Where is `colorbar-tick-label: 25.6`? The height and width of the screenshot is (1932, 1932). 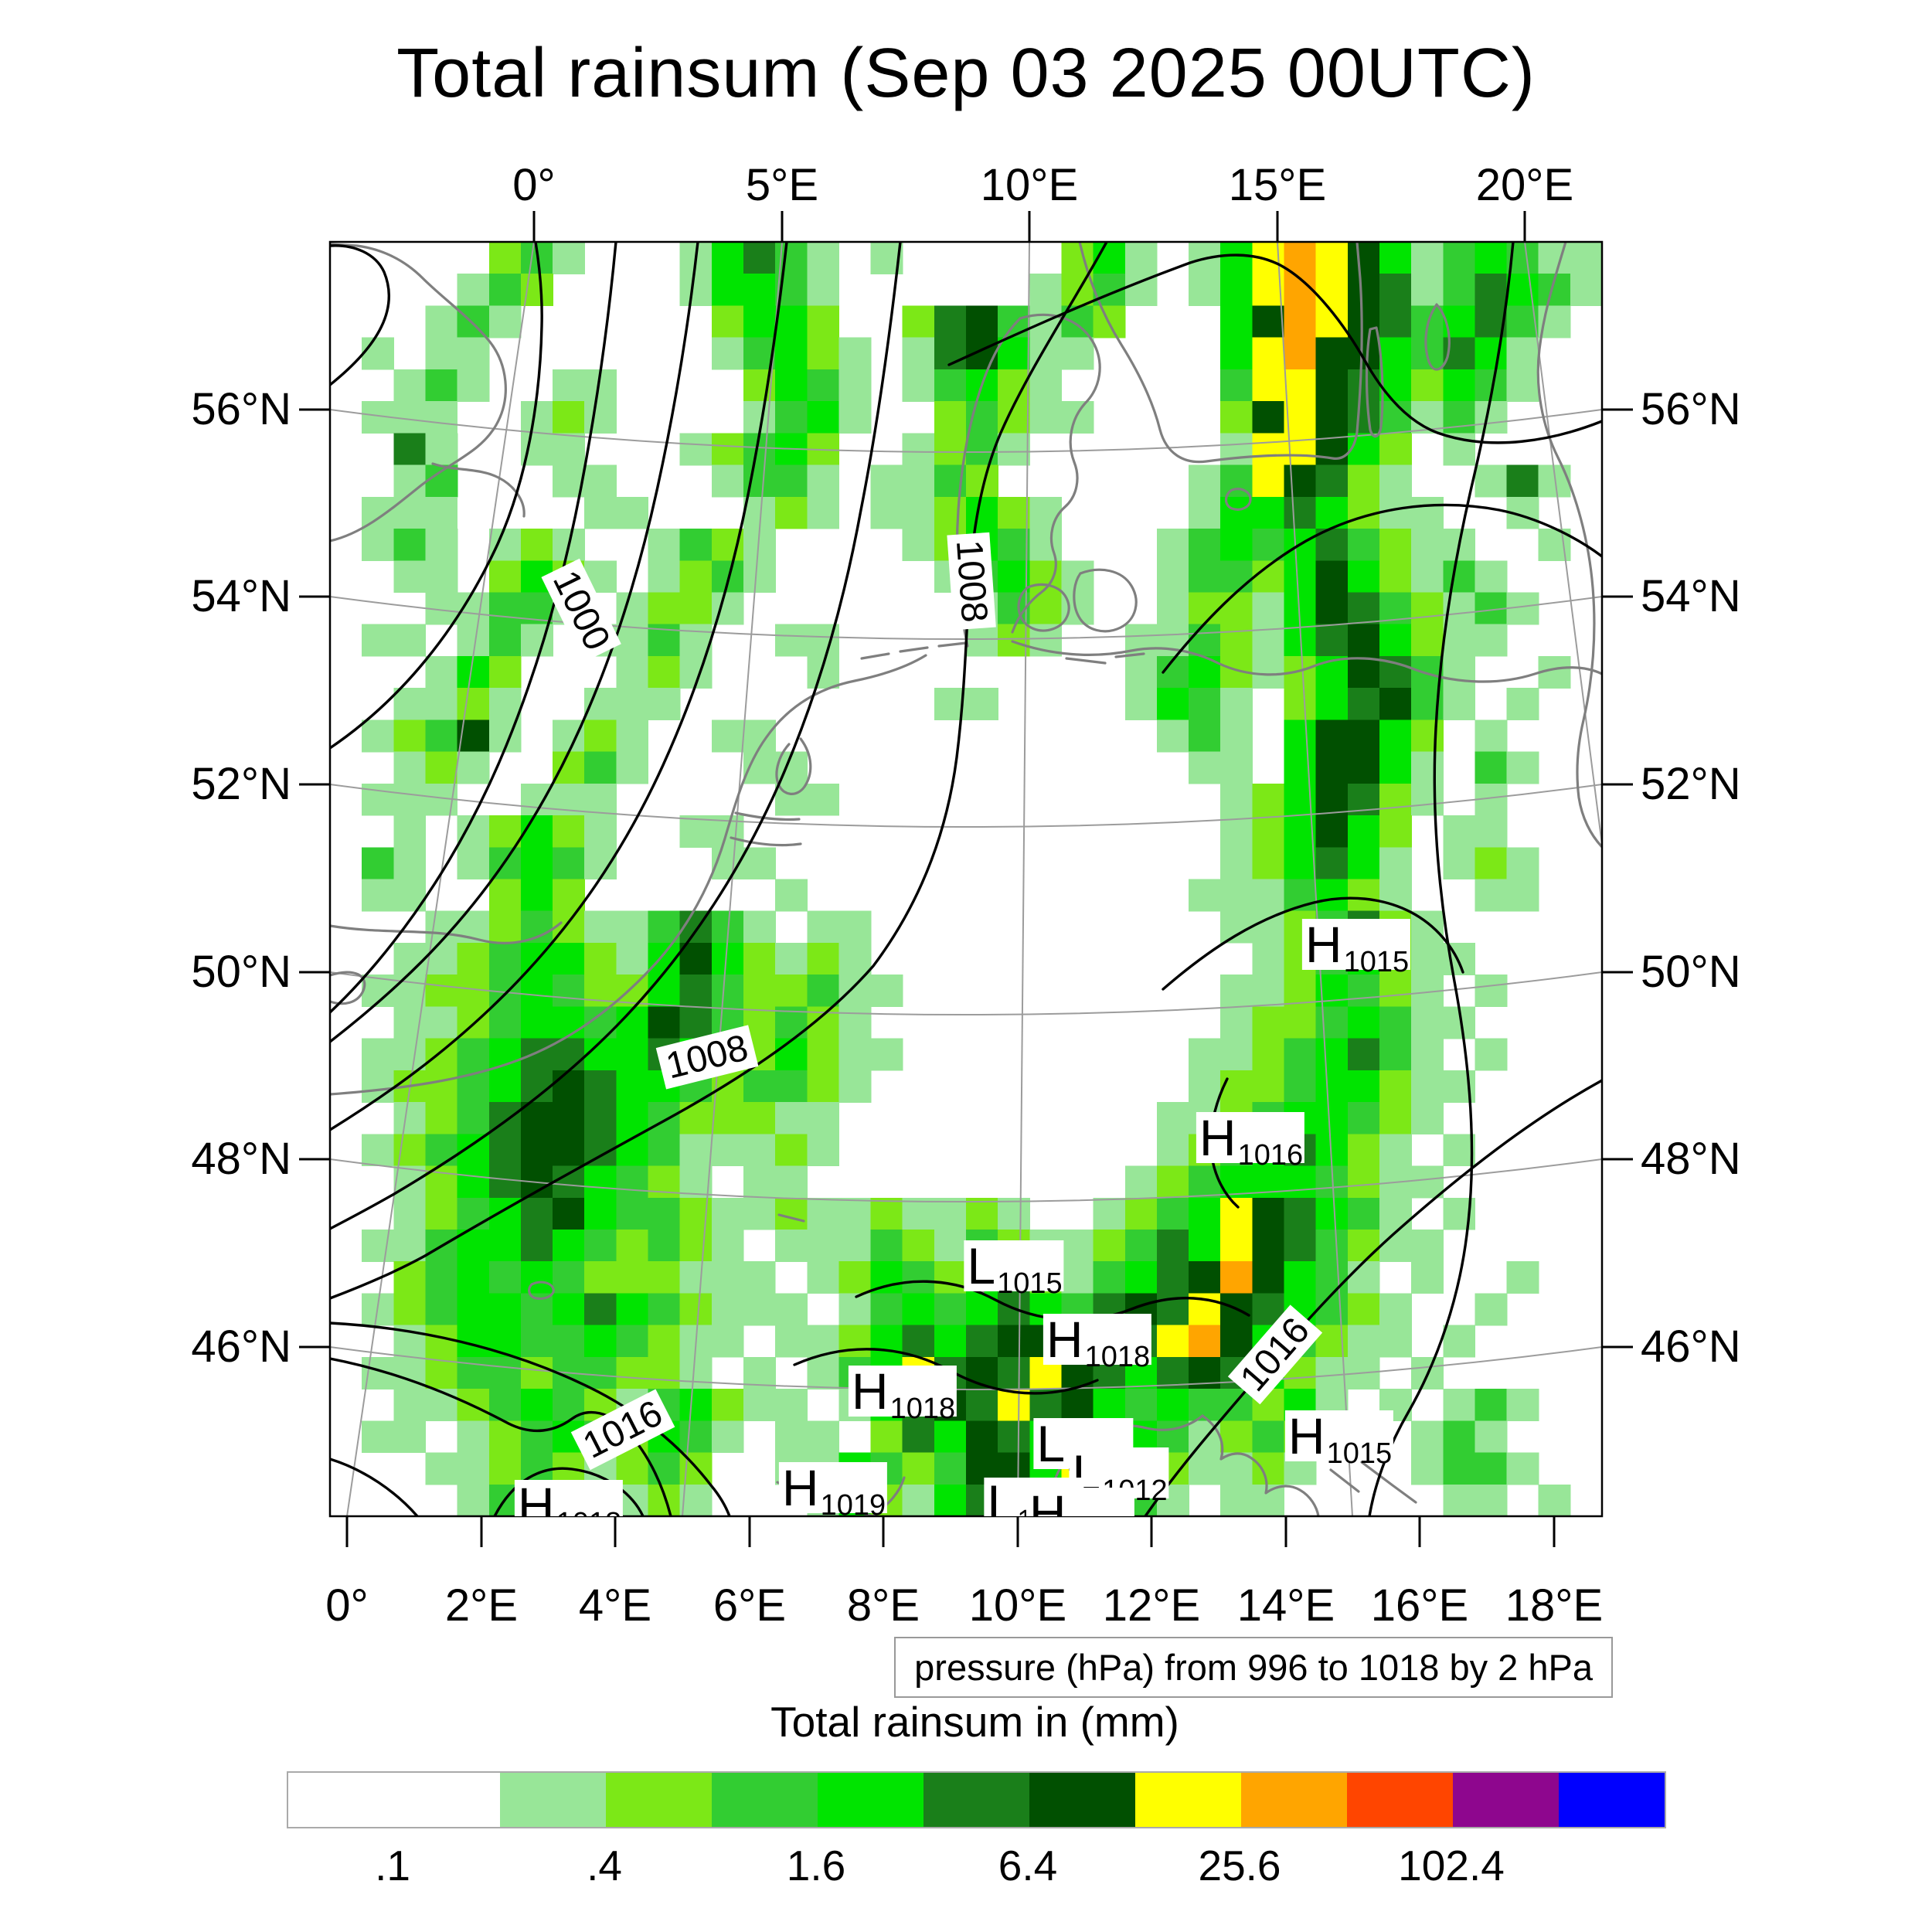
colorbar-tick-label: 25.6 is located at coordinates (1240, 1866).